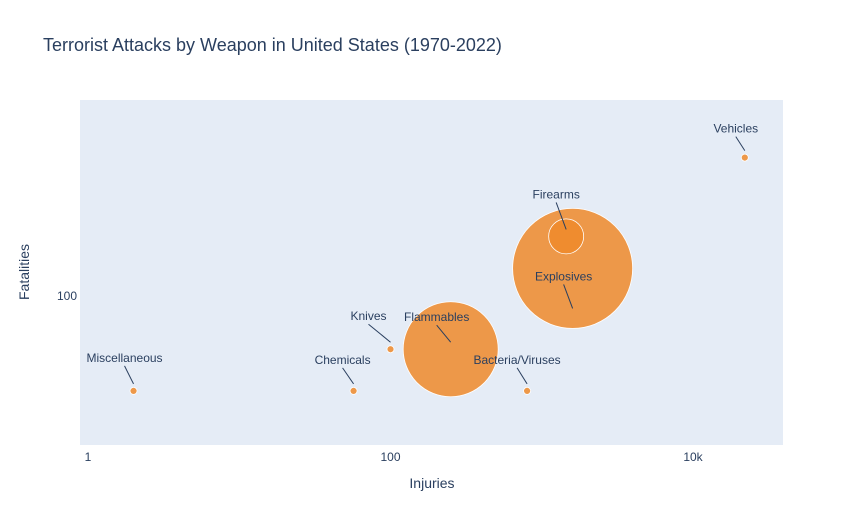 This screenshot has height=525, width=864. Describe the element at coordinates (566, 236) in the screenshot. I see `bubble-firearms` at that location.